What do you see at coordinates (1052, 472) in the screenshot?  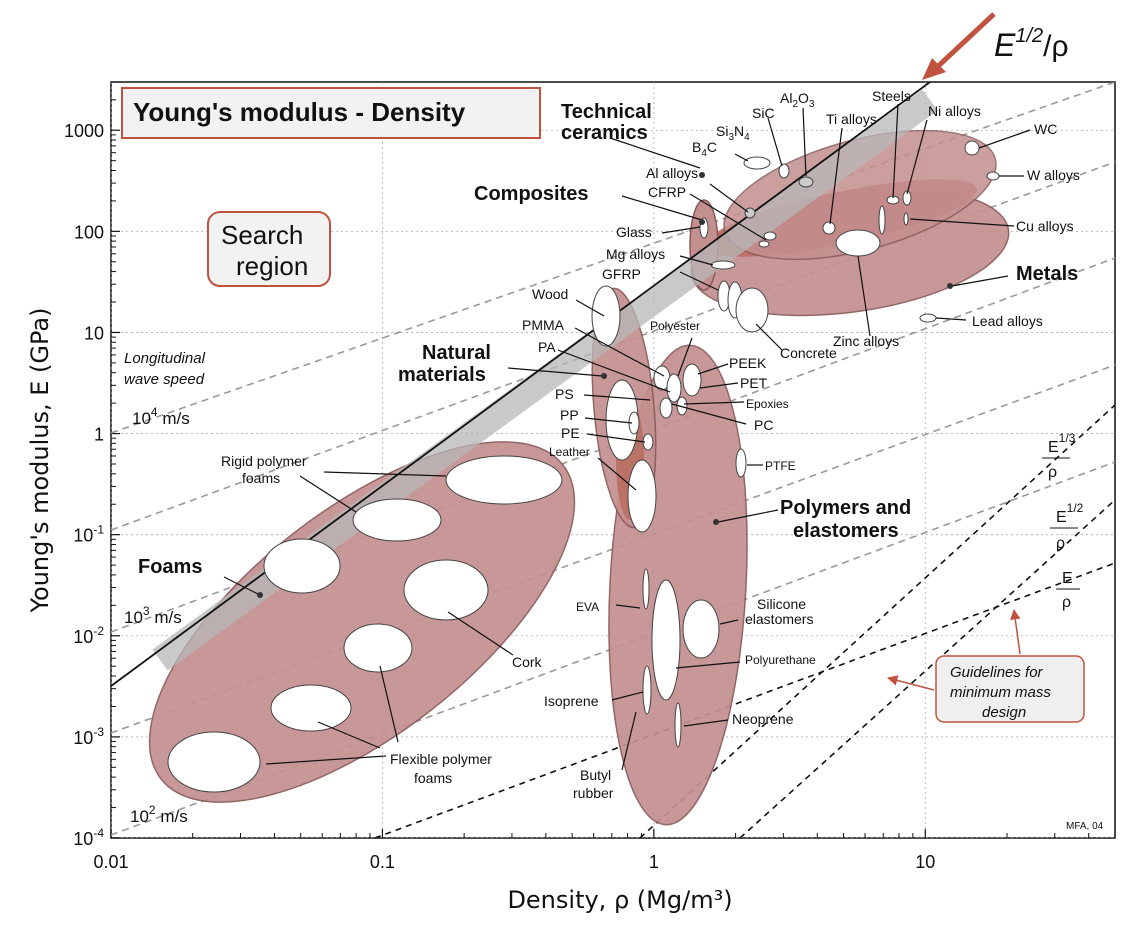 I see `ratio-e13-den: ρ` at bounding box center [1052, 472].